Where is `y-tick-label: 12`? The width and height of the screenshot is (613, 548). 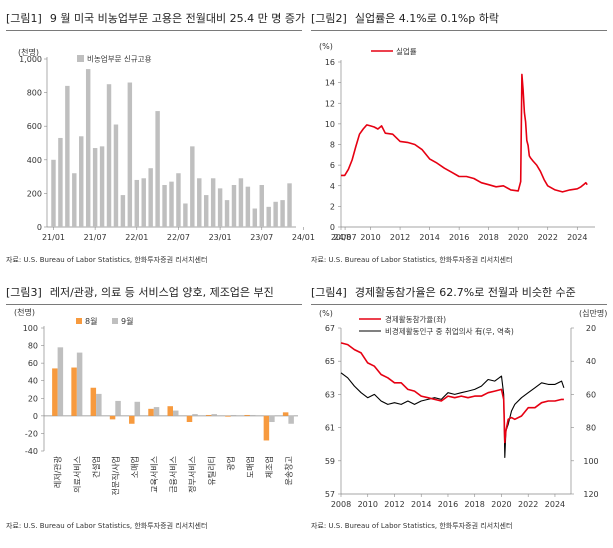
y-tick-label: 12 is located at coordinates (330, 103).